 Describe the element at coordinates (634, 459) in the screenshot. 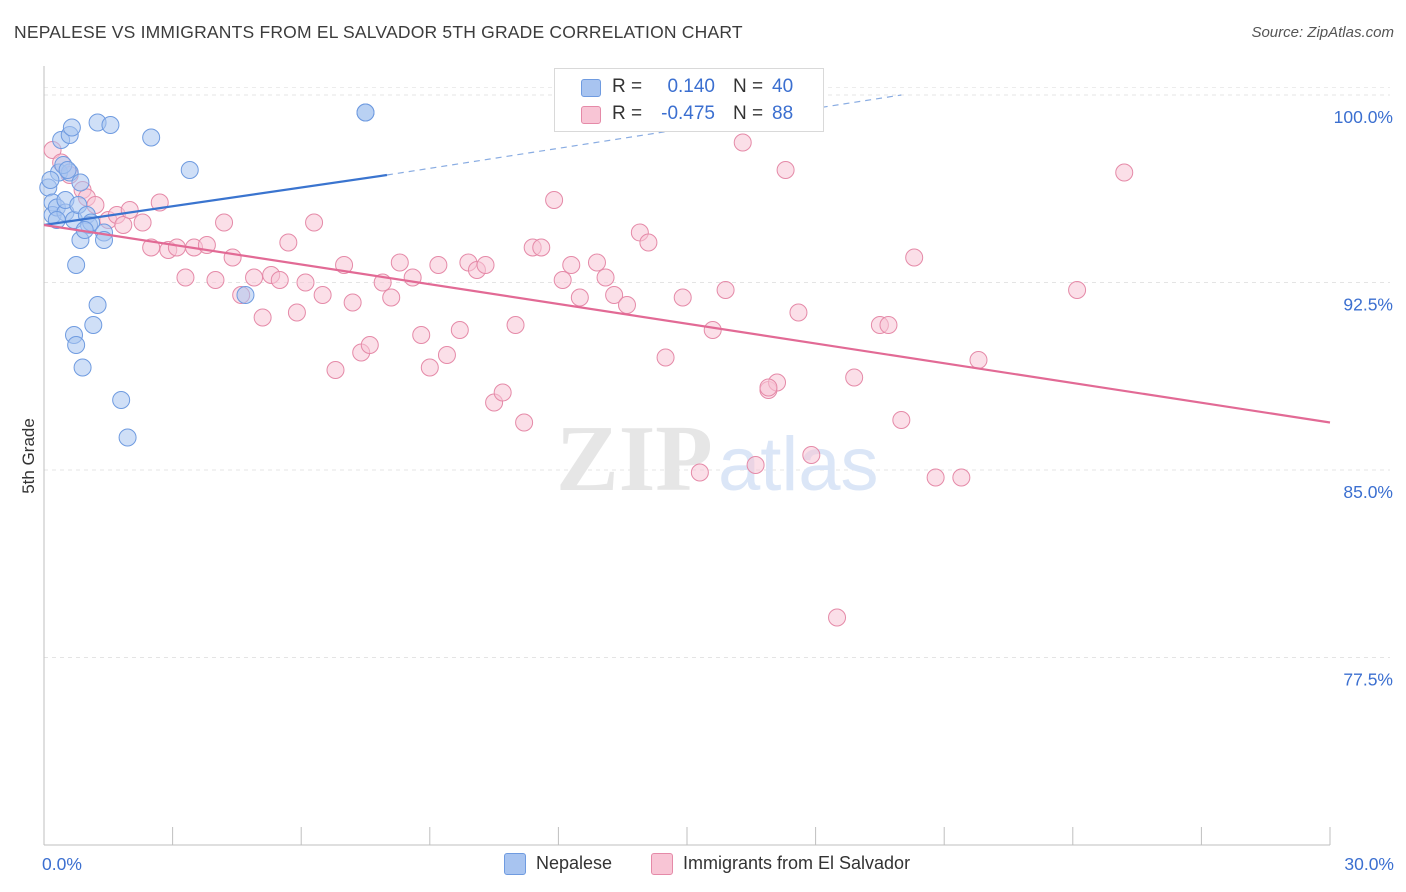

I see `watermark-zip: ZIP` at that location.